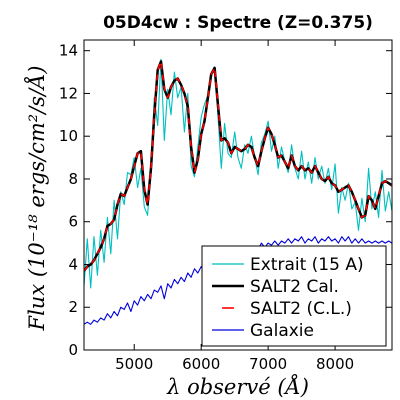 Image resolution: width=400 pixels, height=400 pixels. Describe the element at coordinates (134, 364) in the screenshot. I see `x-tick-label: 5000` at that location.